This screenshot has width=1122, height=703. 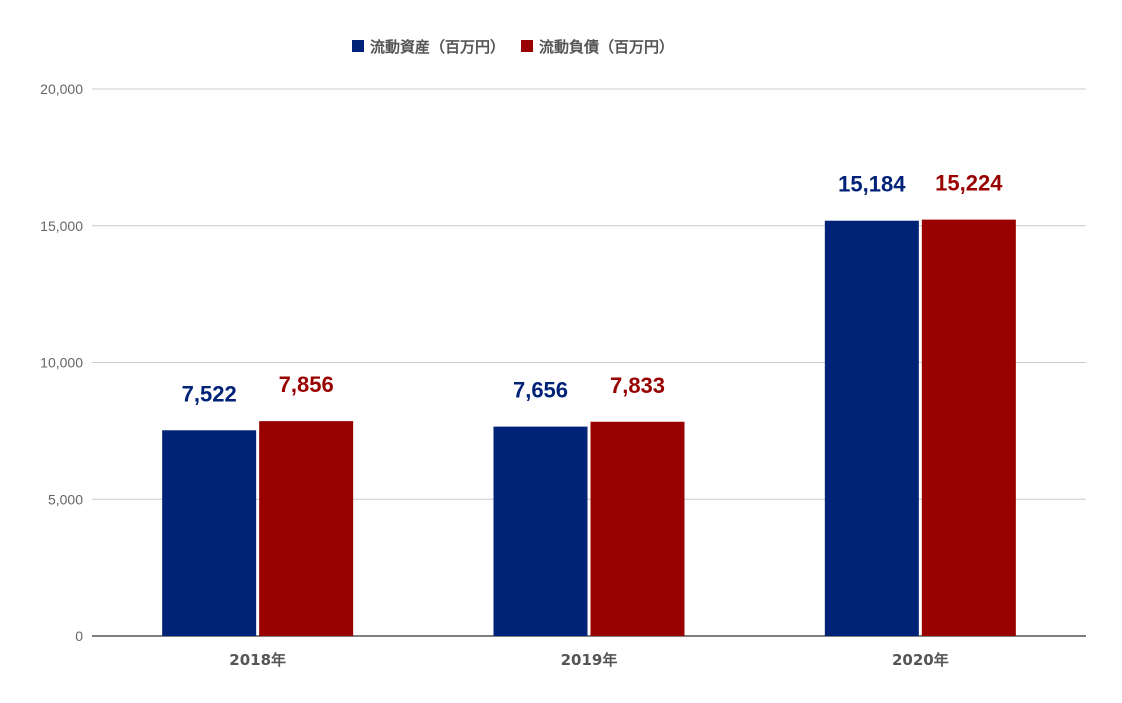 I want to click on data-label: 7,856, so click(x=306, y=384).